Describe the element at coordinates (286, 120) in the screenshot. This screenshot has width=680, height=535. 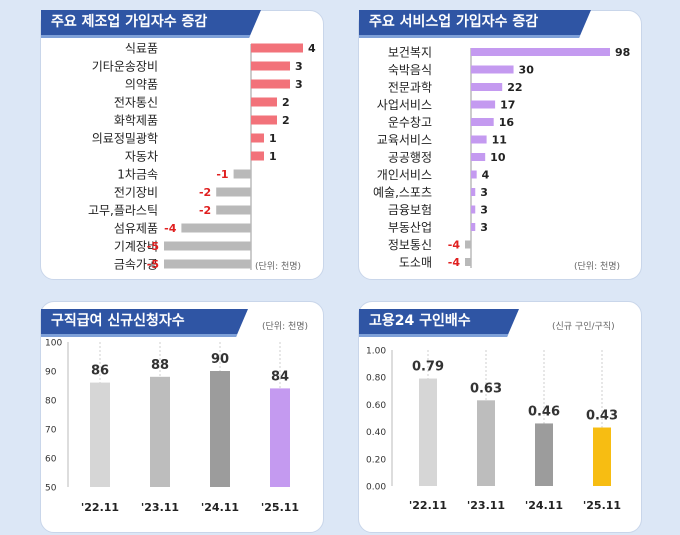
I see `mfg-value-label: 2` at that location.